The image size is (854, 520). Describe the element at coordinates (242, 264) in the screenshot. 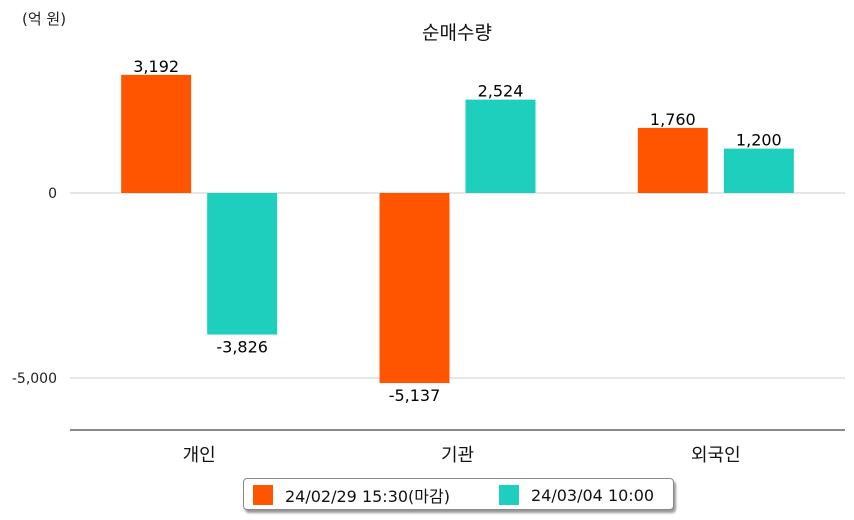

I see `bar-2-개인` at that location.